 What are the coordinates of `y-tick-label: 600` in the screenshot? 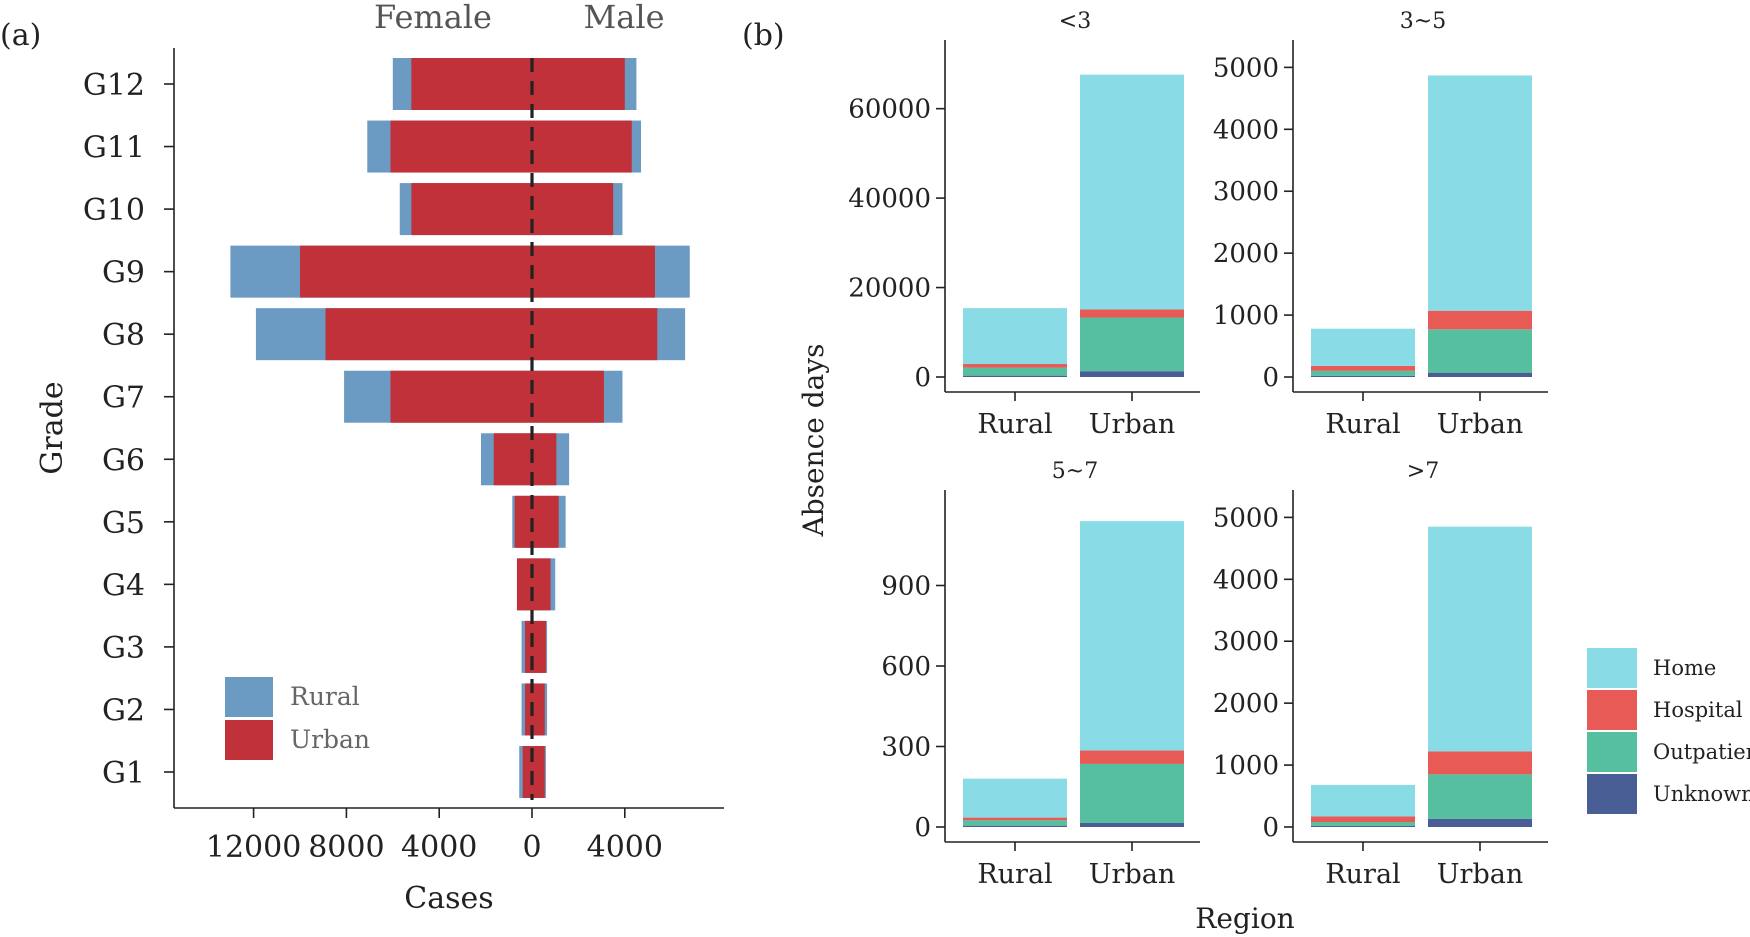 It's located at (906, 667).